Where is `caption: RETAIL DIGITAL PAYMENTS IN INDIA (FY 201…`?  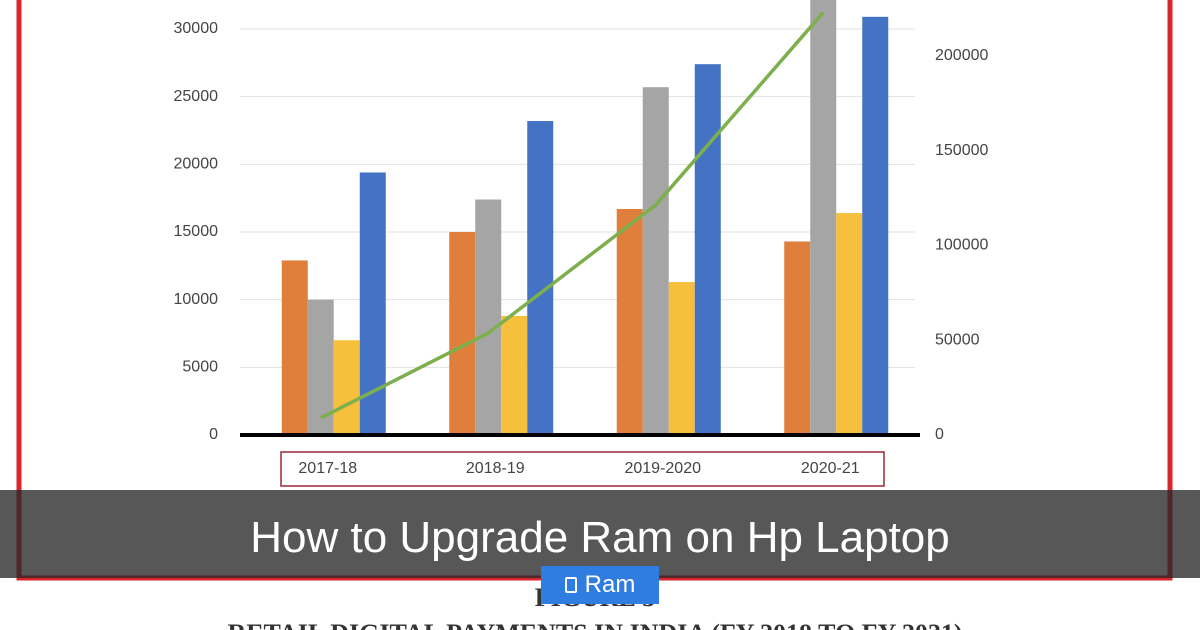 caption: RETAIL DIGITAL PAYMENTS IN INDIA (FY 201… is located at coordinates (594, 624).